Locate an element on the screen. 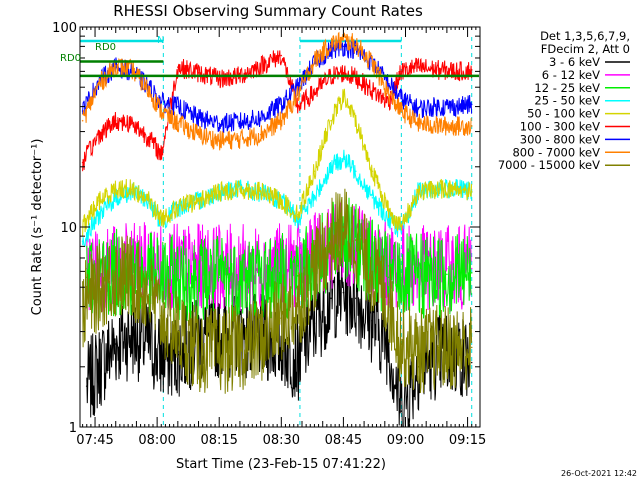  x-tick-label-1: 08:00 is located at coordinates (156, 440).